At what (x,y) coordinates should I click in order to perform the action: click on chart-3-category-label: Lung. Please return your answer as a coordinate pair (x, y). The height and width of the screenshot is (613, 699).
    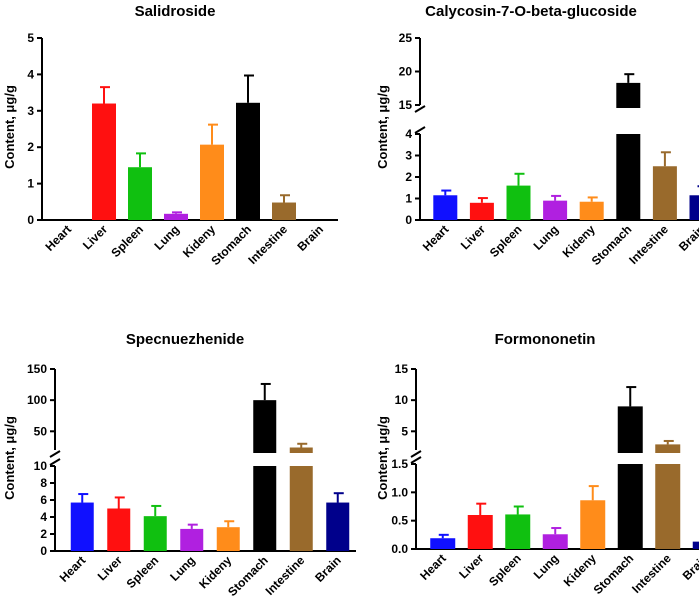
    Looking at the image, I should click on (182, 568).